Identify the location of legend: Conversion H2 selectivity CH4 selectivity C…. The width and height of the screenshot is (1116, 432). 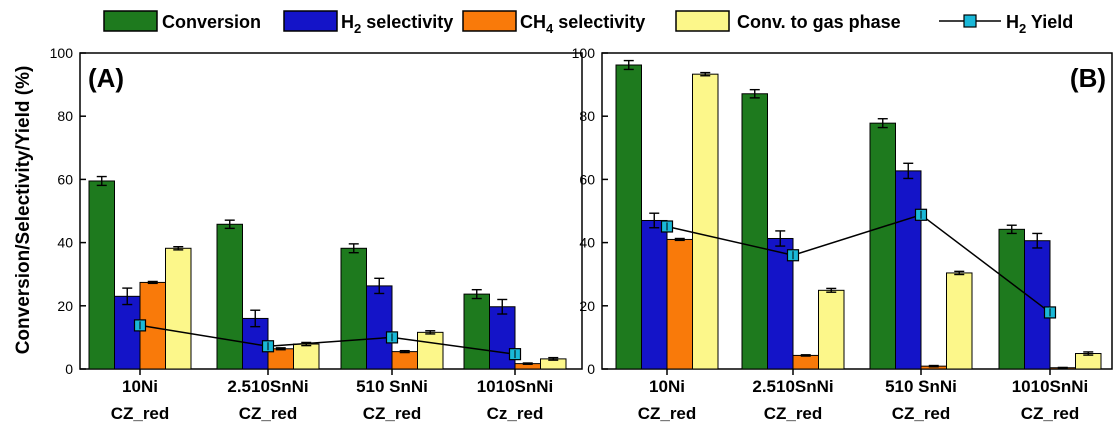
(588, 23).